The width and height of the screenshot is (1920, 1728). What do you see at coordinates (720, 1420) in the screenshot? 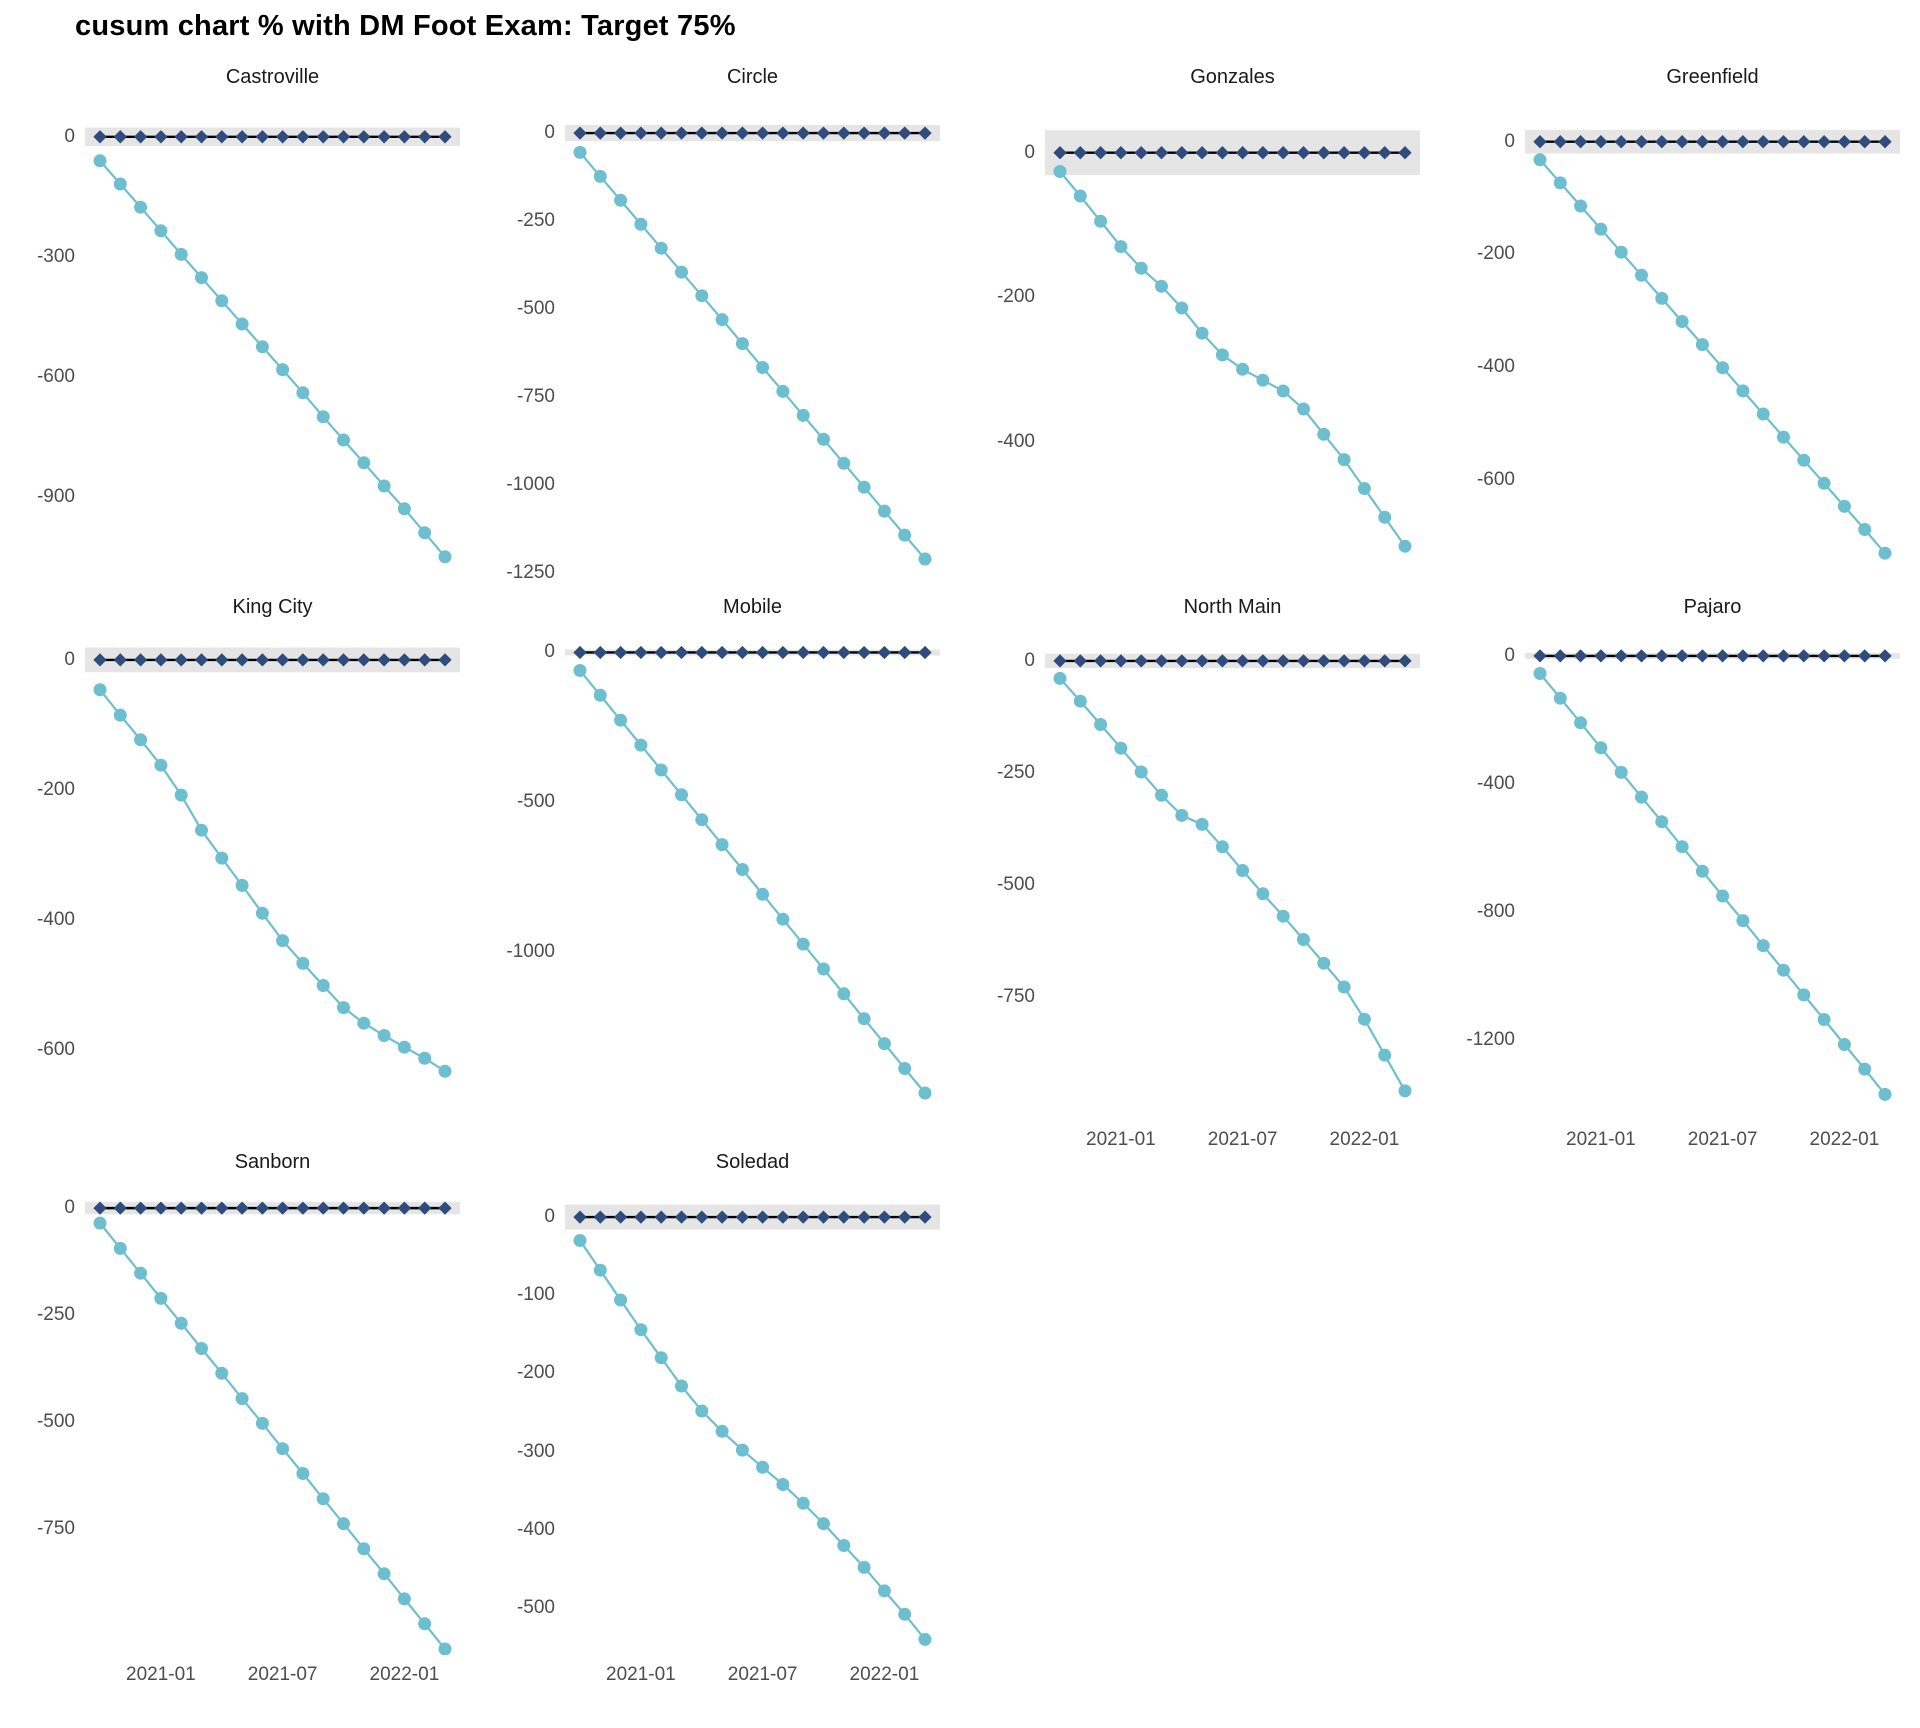
I see `facet-plot: 0 -100 -200 -300 -400 -500` at bounding box center [720, 1420].